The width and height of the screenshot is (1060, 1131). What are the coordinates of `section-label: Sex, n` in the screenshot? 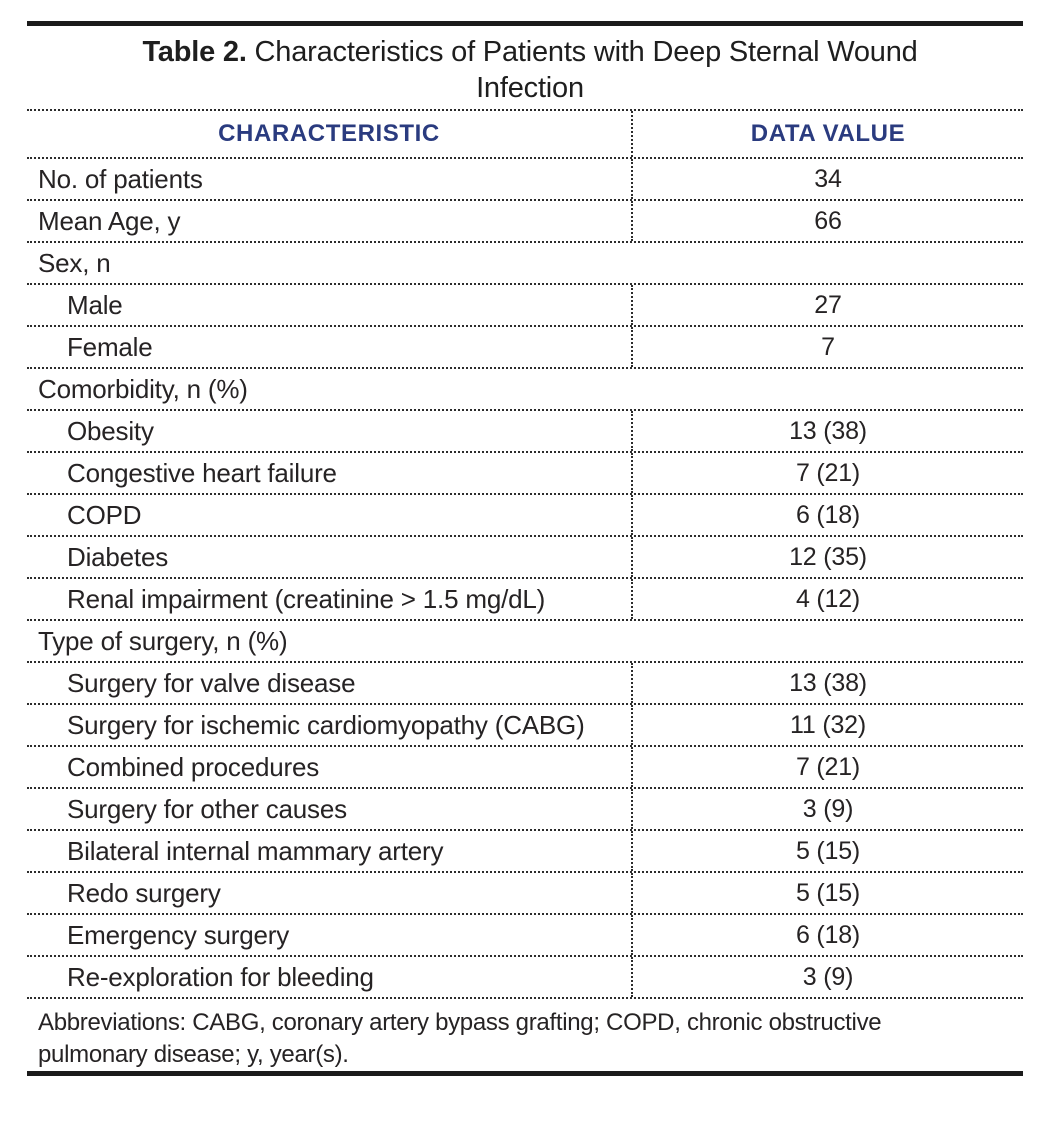 It's located at (74, 262).